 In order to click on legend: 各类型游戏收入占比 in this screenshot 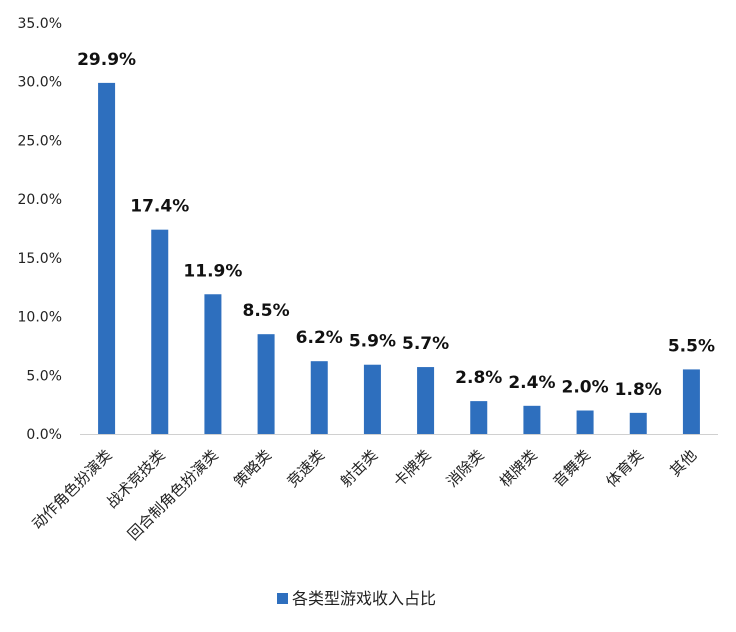, I will do `click(356, 598)`.